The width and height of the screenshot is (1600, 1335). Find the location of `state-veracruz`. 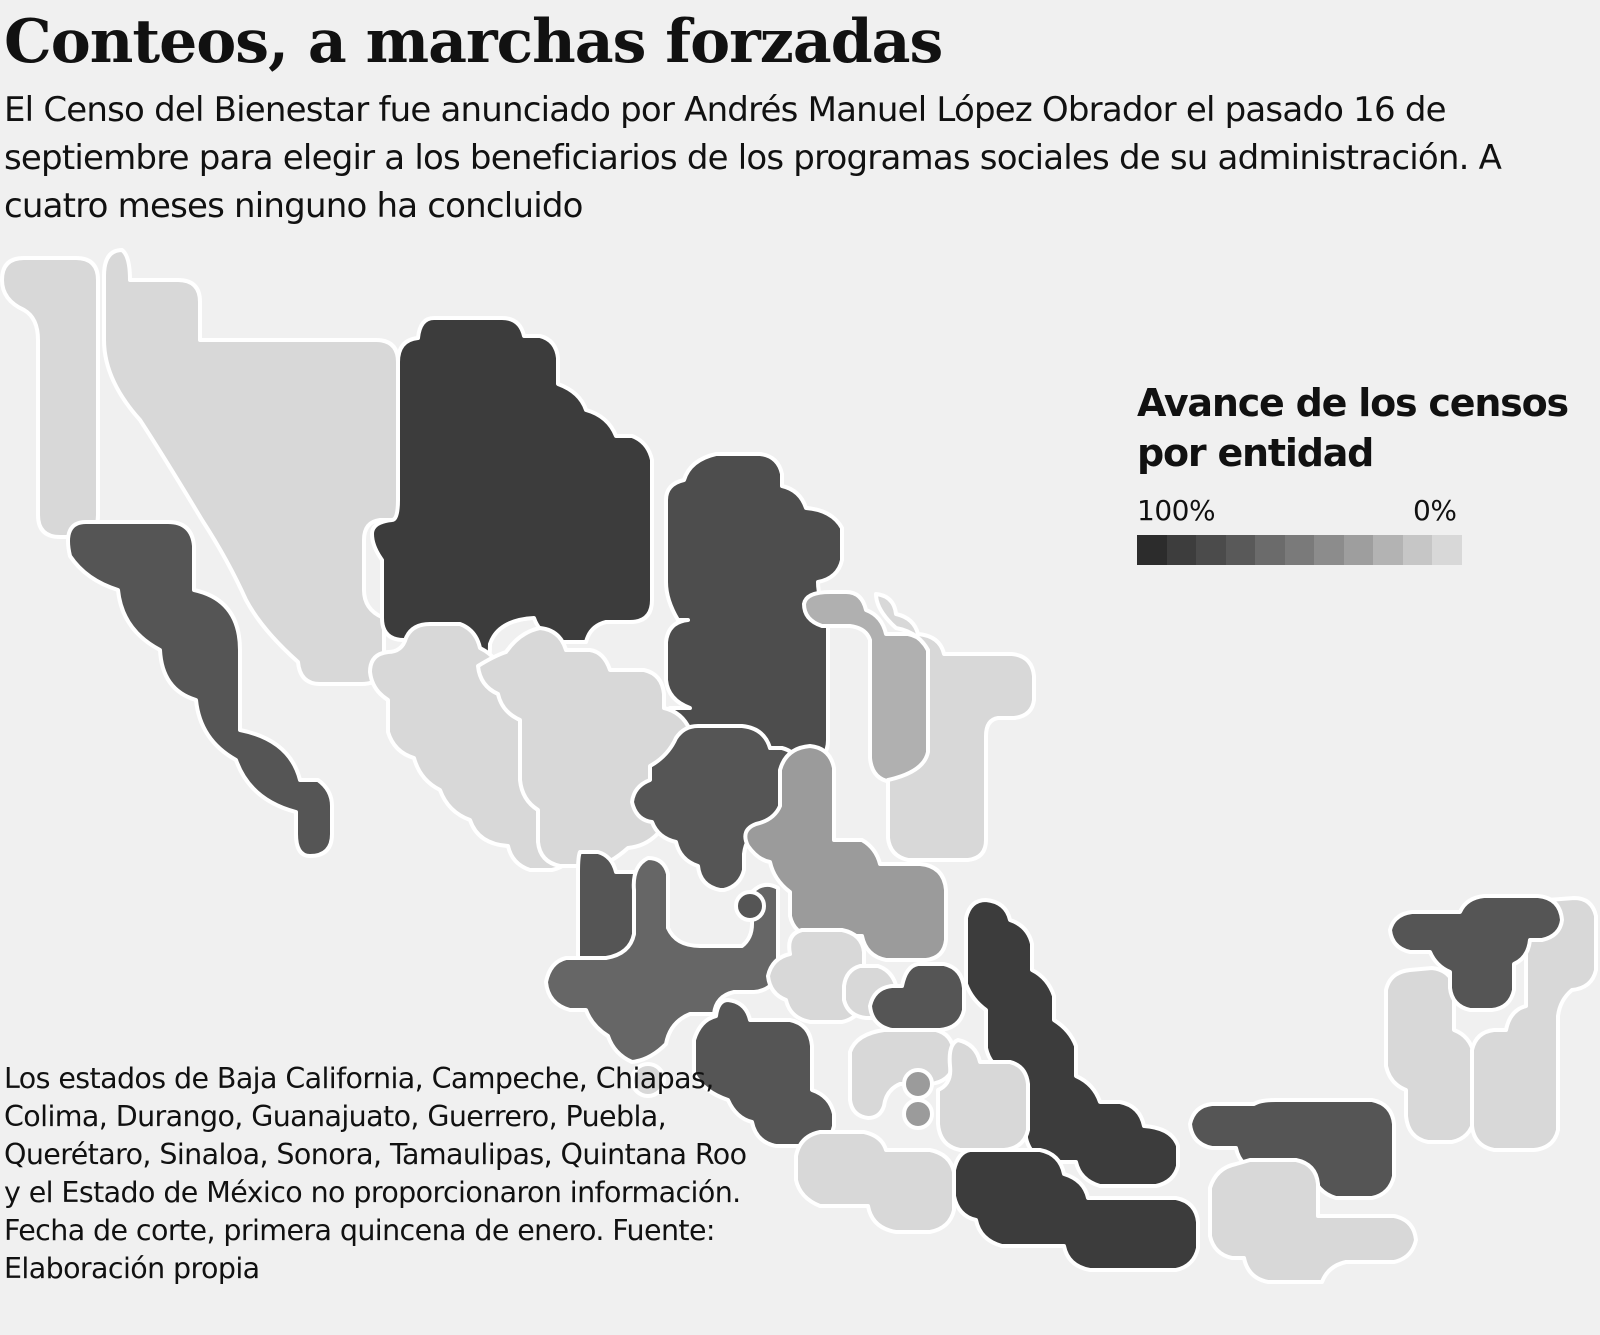

state-veracruz is located at coordinates (1072, 1043).